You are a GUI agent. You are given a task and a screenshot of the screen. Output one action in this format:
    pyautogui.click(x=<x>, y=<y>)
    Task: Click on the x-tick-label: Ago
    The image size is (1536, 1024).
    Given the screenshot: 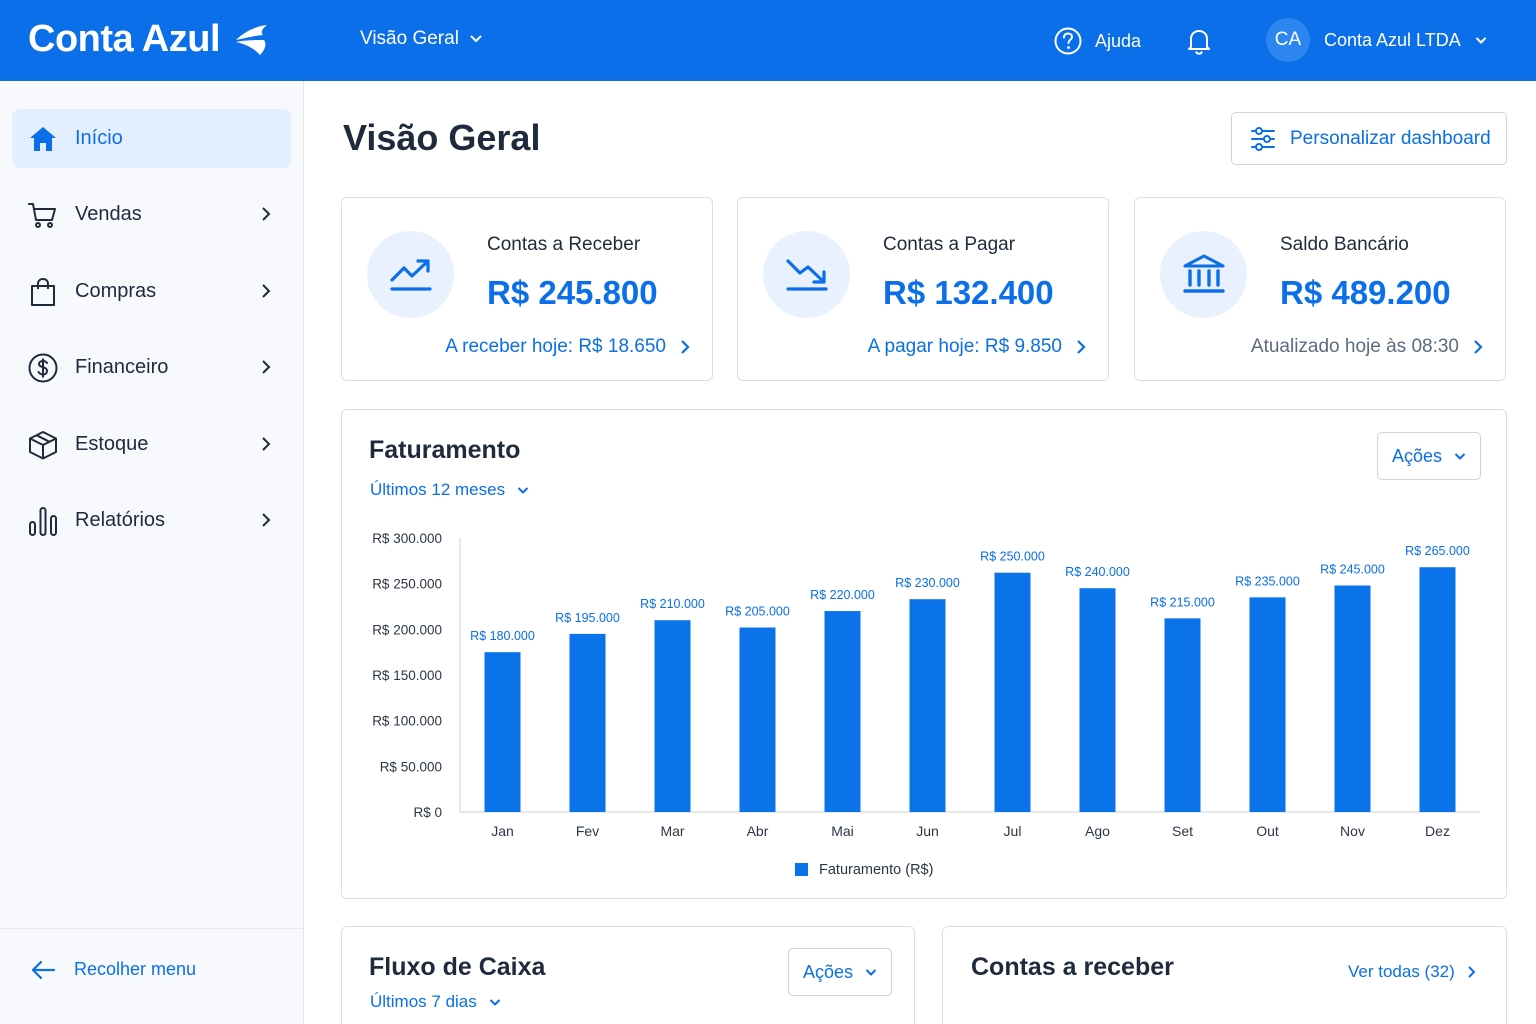 What is the action you would take?
    pyautogui.click(x=1097, y=831)
    